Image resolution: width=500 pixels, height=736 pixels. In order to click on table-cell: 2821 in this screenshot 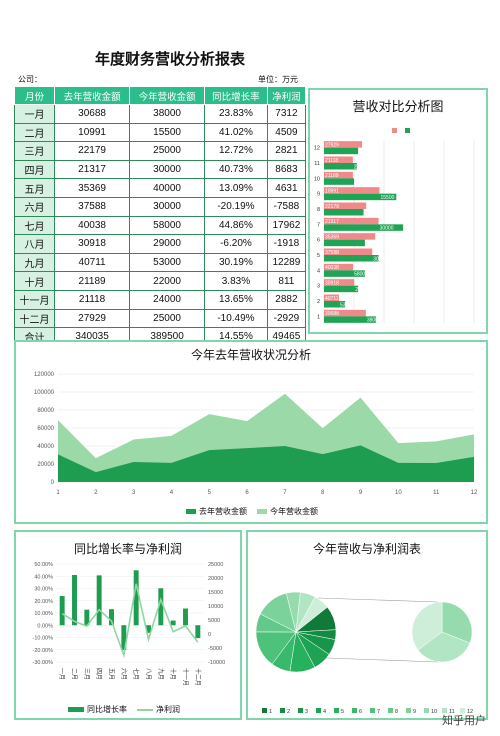, I will do `click(286, 151)`.